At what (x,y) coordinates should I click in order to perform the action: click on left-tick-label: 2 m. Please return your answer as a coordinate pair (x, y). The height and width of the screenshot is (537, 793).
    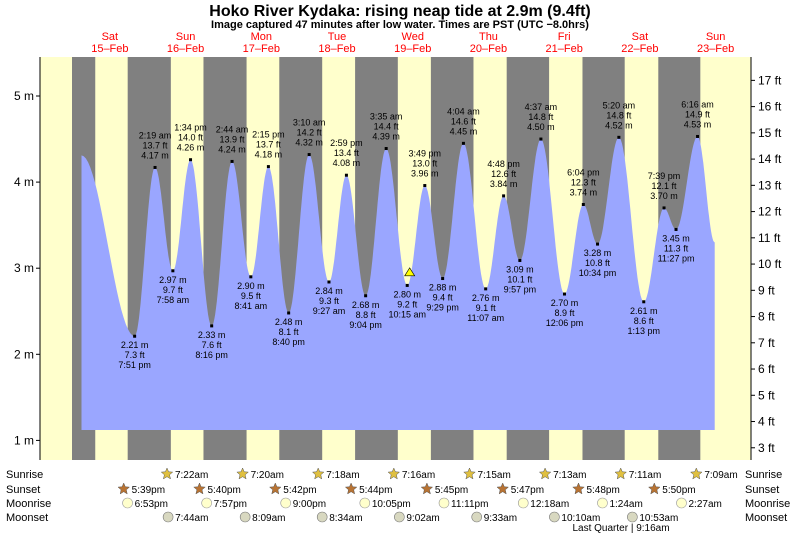
    Looking at the image, I should click on (24, 354).